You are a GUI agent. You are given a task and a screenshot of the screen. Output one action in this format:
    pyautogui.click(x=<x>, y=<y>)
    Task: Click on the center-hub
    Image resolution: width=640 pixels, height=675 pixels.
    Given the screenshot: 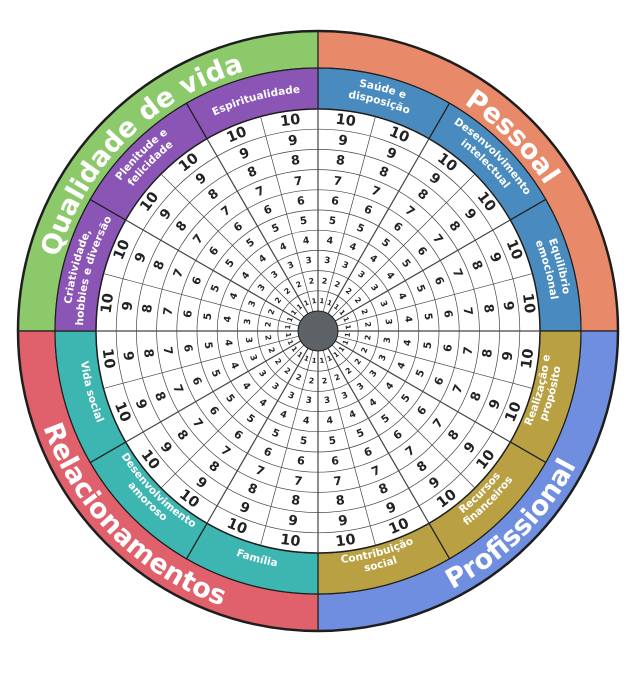 What is the action you would take?
    pyautogui.click(x=318, y=331)
    